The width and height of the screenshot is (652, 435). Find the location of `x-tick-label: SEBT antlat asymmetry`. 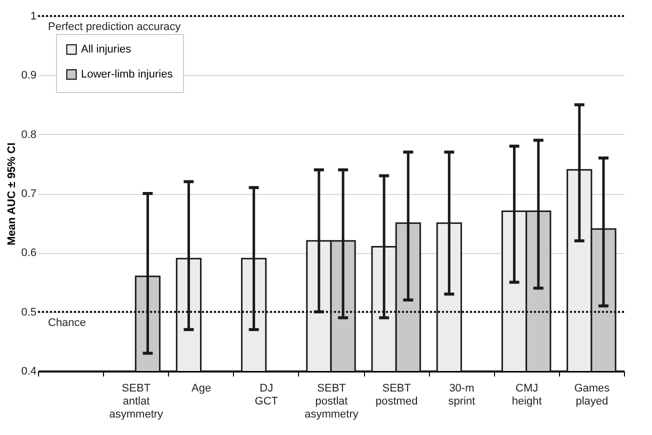

x-tick-label: SEBT antlat asymmetry is located at coordinates (136, 401).